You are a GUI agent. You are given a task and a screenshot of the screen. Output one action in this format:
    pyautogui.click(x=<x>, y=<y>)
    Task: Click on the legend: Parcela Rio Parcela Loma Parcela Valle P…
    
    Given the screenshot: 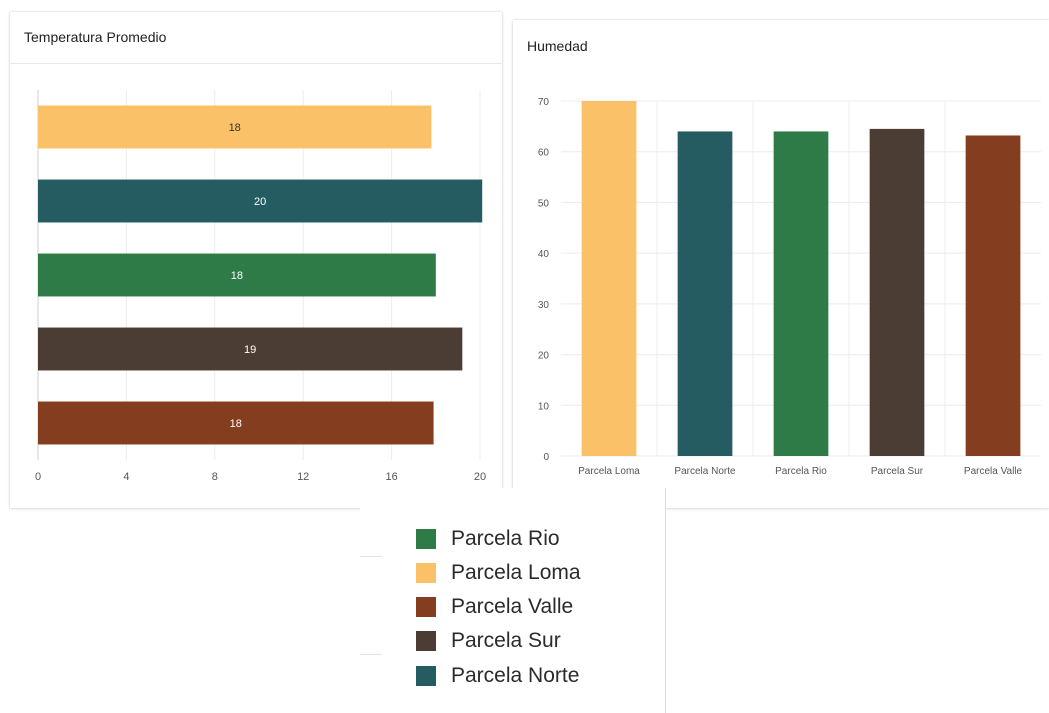 What is the action you would take?
    pyautogui.click(x=513, y=600)
    